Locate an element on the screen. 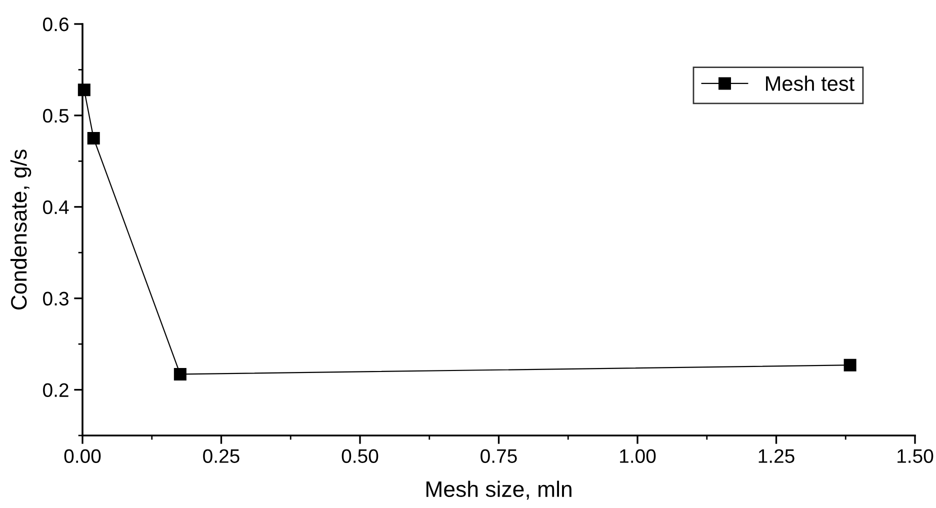 The image size is (936, 508). x-tick-label: 0.50 is located at coordinates (360, 456).